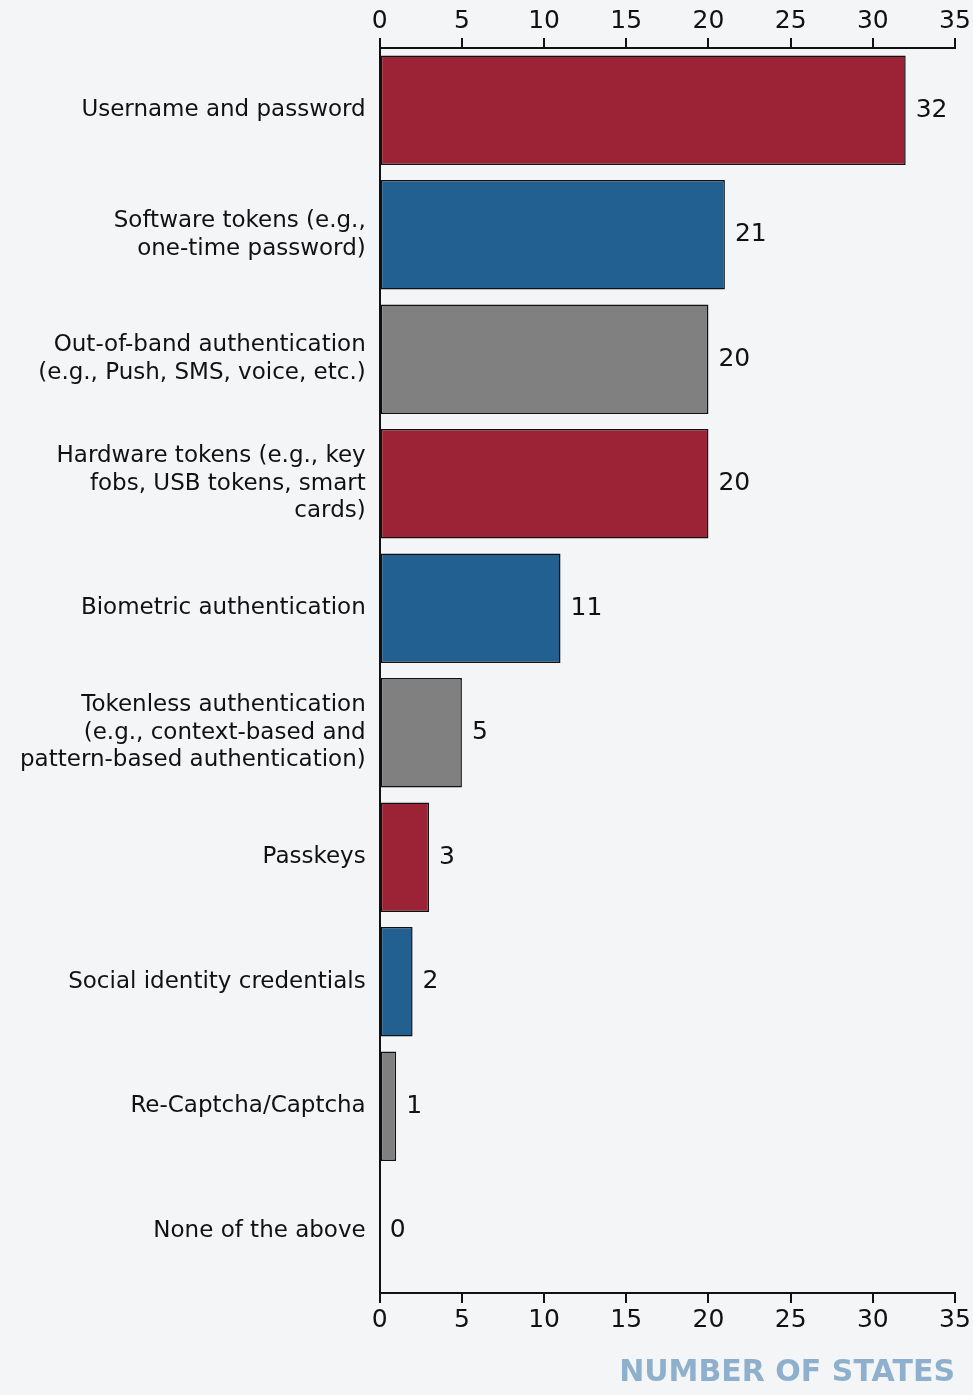 This screenshot has height=1395, width=973. What do you see at coordinates (397, 1229) in the screenshot?
I see `data-label: 0` at bounding box center [397, 1229].